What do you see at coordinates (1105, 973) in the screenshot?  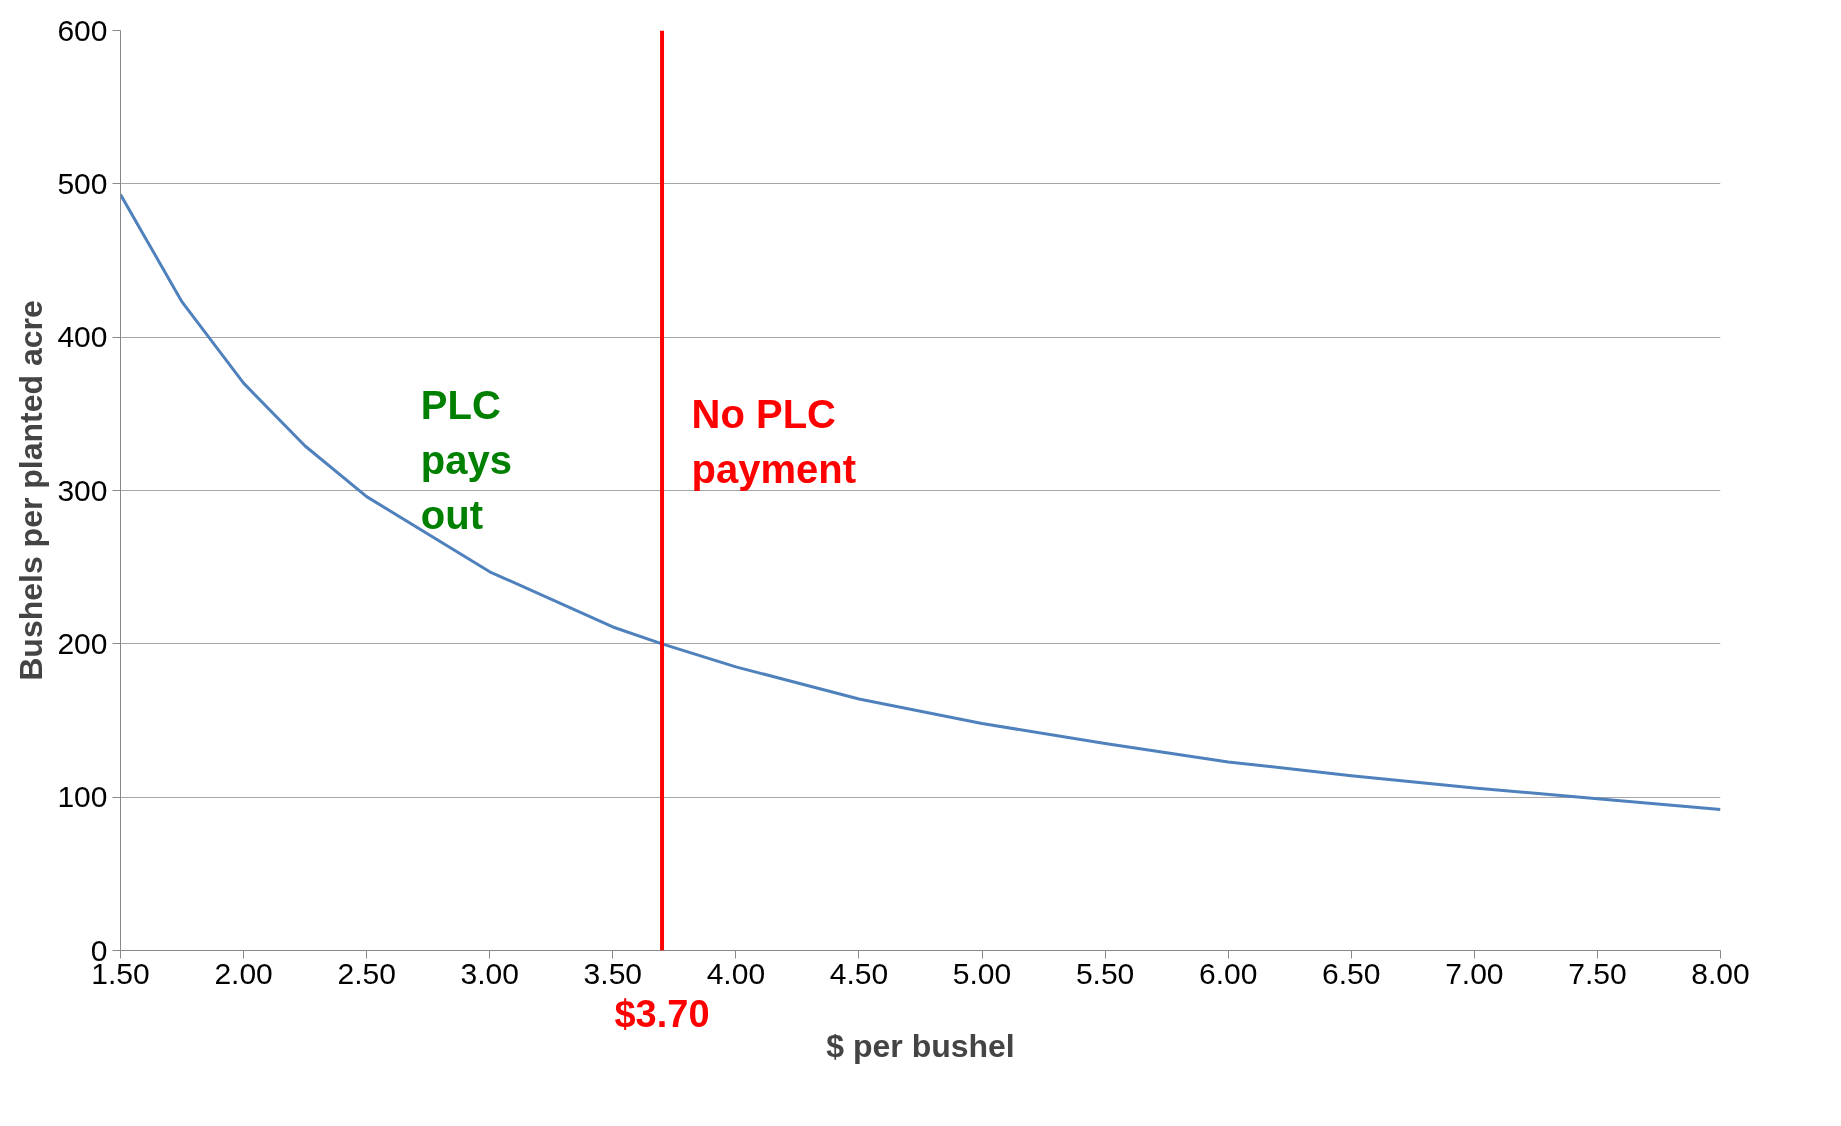 I see `x-tick-label: 5.50` at bounding box center [1105, 973].